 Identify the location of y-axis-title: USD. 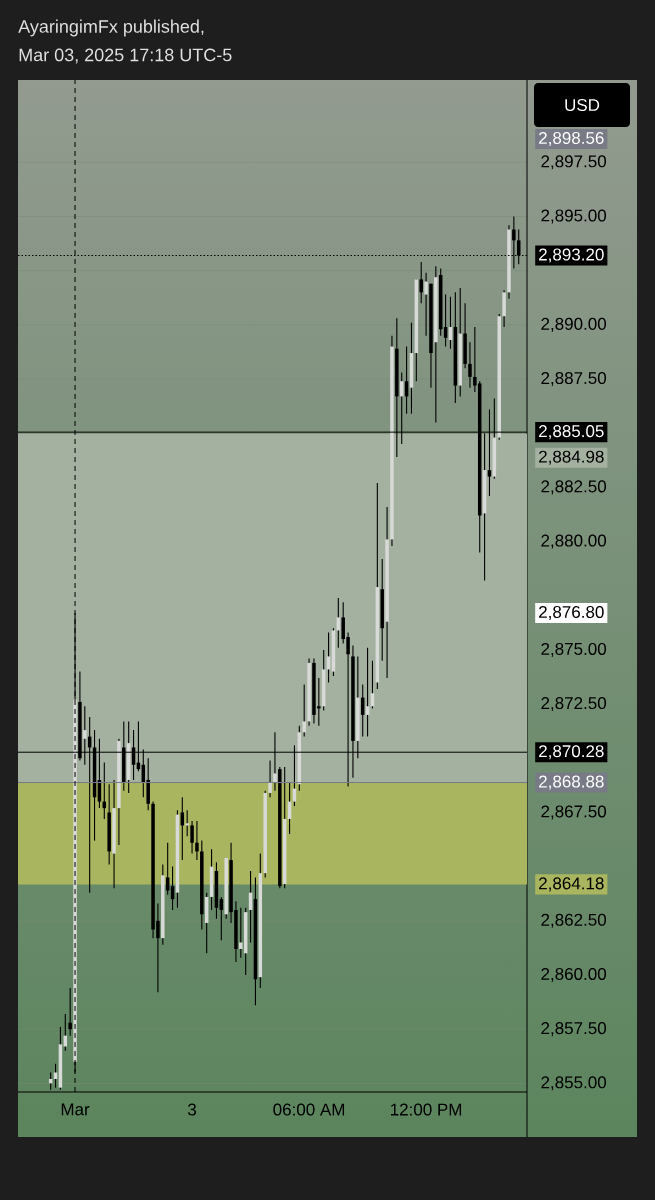
(582, 105).